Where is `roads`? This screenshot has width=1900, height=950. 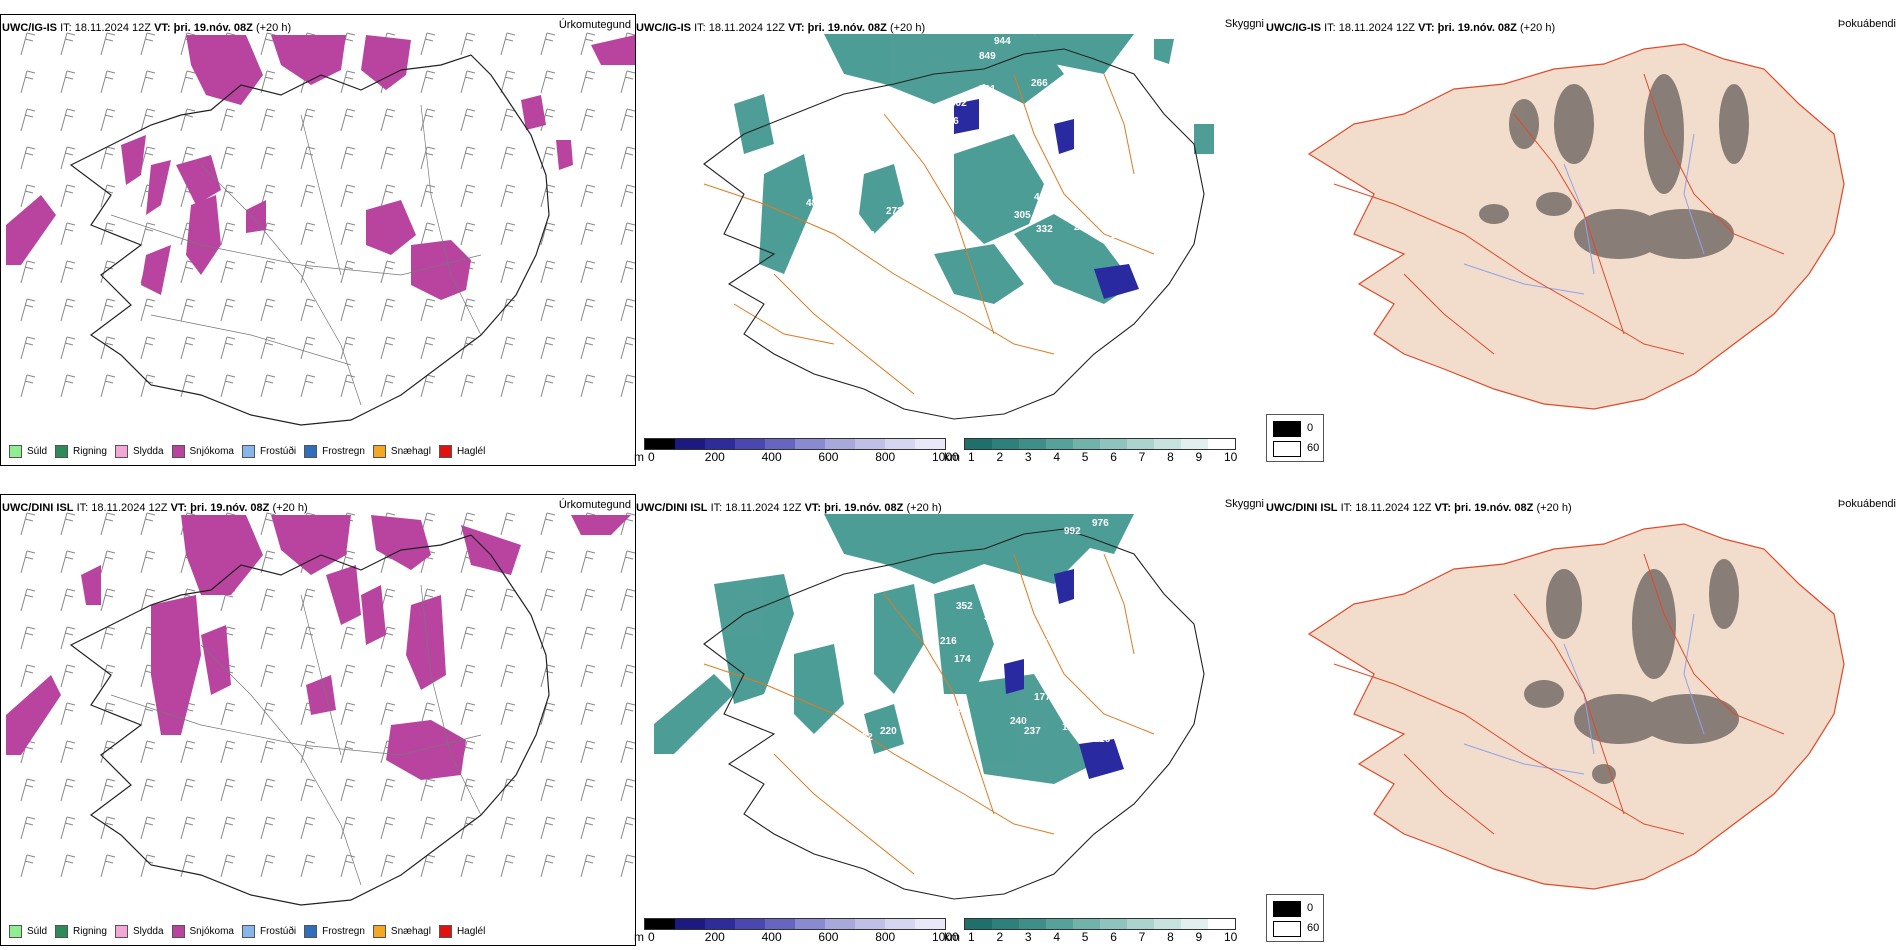 roads is located at coordinates (296, 735).